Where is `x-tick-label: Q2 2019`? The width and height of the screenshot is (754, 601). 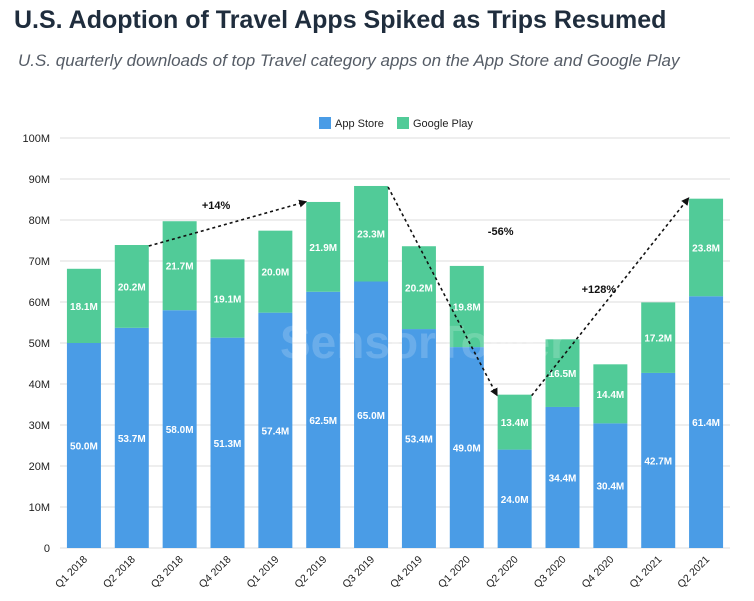
x-tick-label: Q2 2019 is located at coordinates (310, 572).